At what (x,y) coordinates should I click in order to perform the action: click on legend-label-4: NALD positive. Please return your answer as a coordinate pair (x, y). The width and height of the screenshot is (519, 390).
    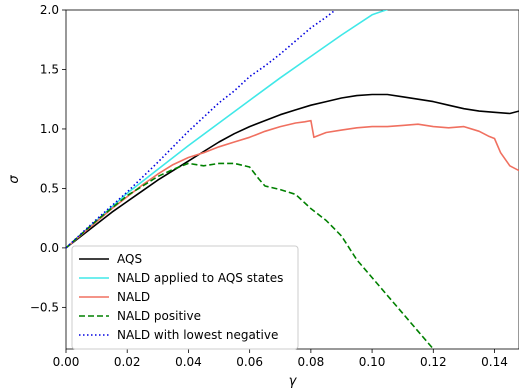
    Looking at the image, I should click on (159, 316).